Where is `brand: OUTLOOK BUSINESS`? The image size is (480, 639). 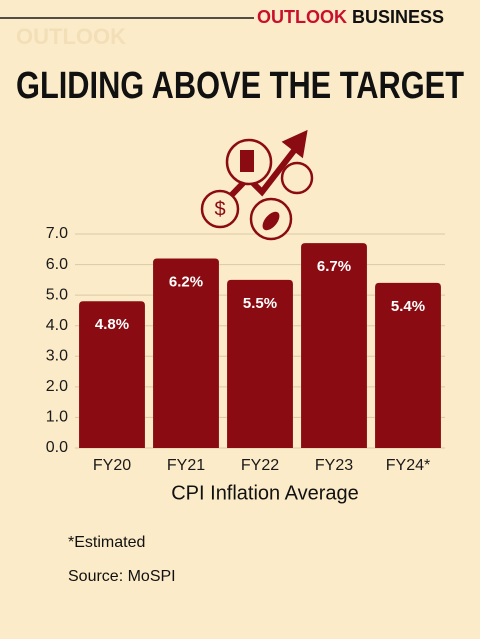
brand: OUTLOOK BUSINESS is located at coordinates (350, 17).